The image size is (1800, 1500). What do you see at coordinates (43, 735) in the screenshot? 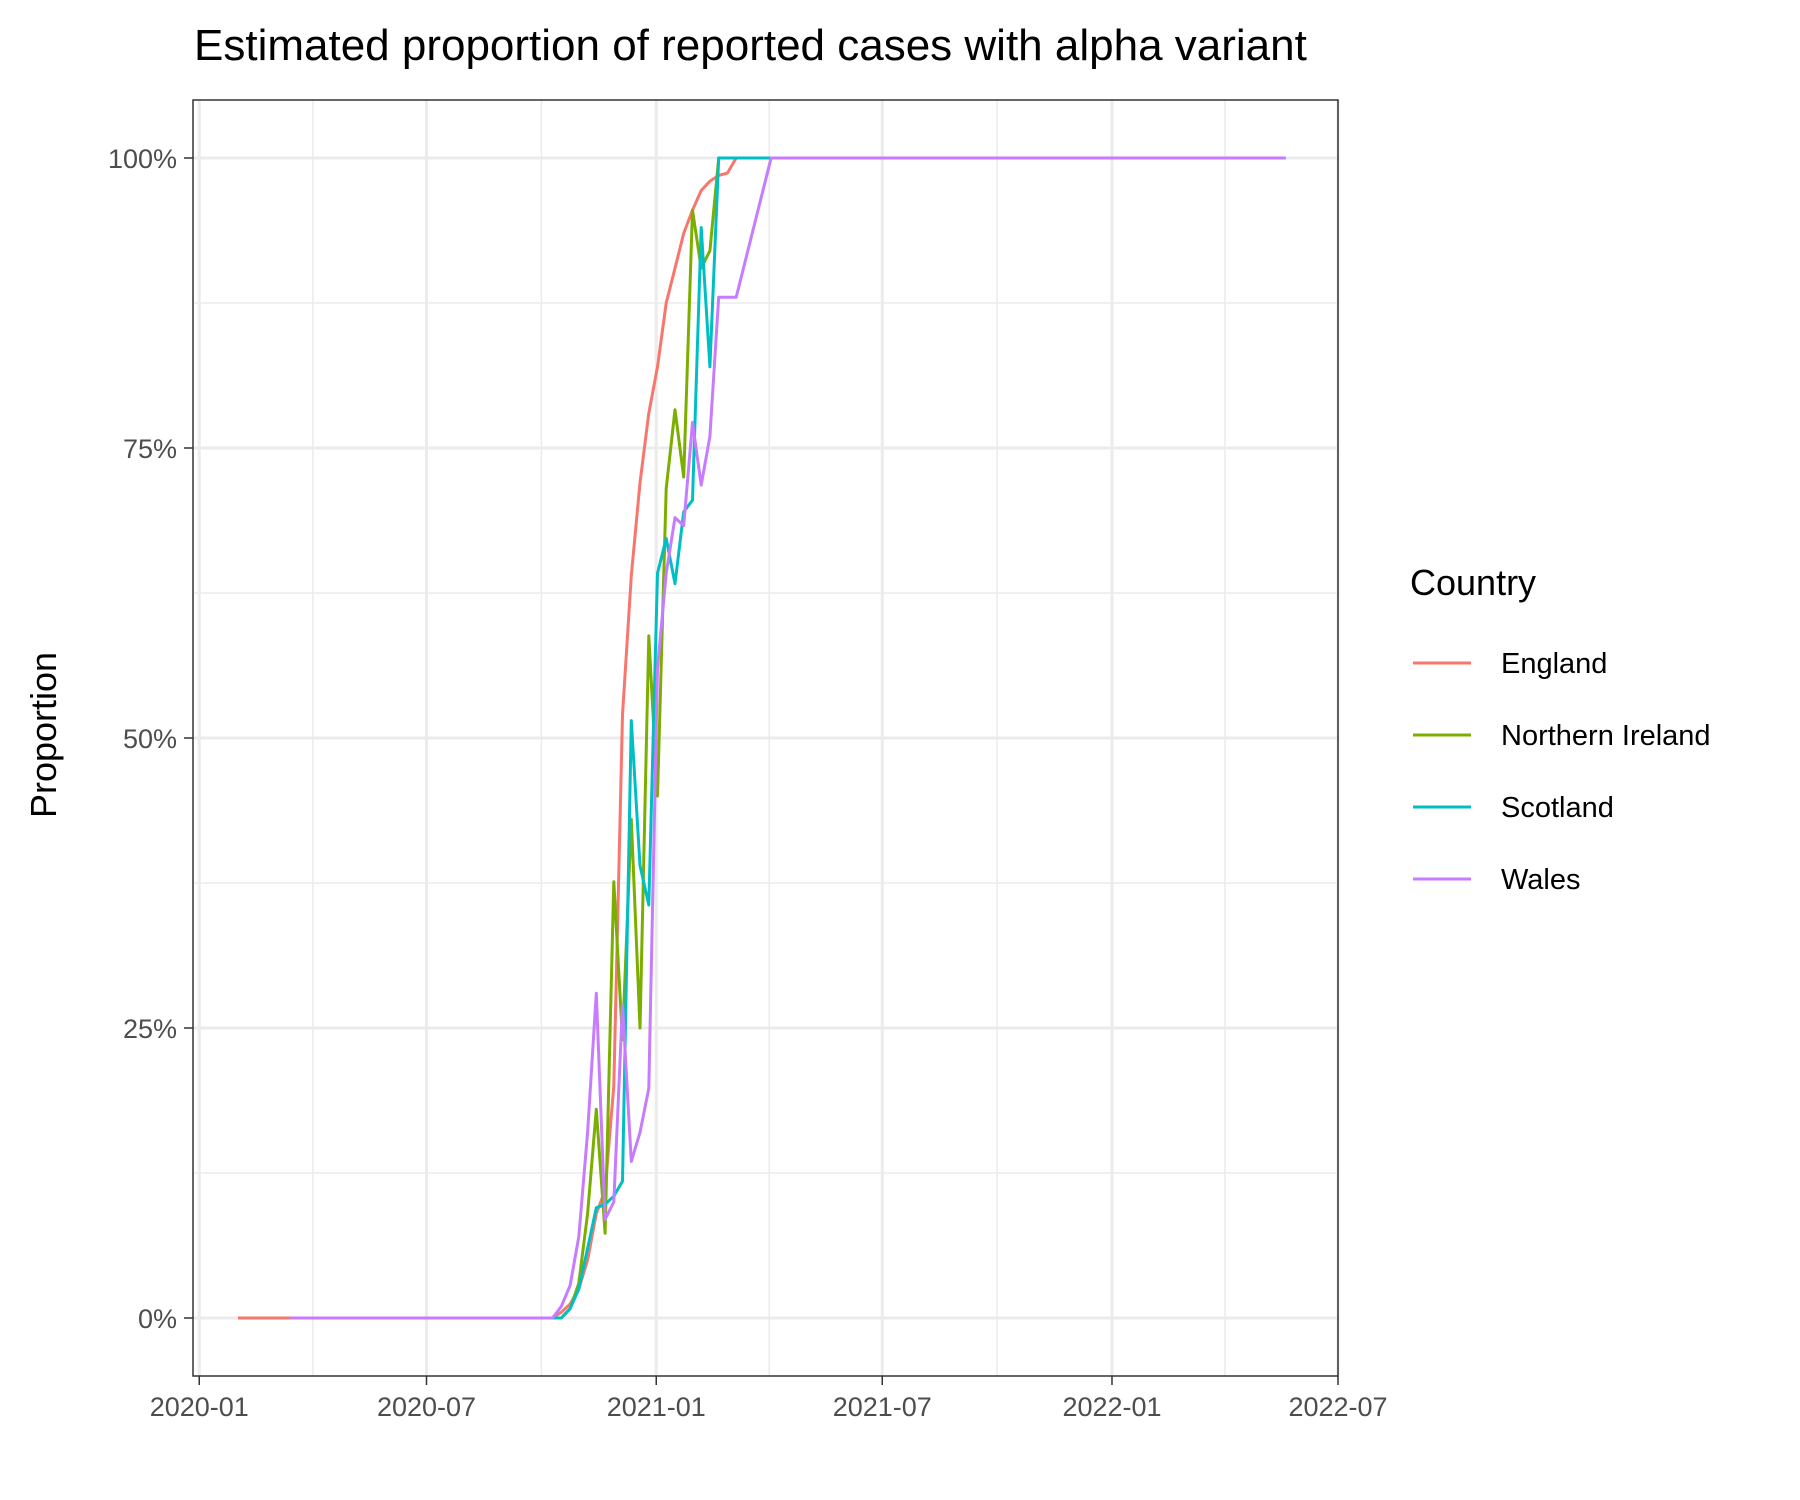
I see `y-axis-title: Proportion` at bounding box center [43, 735].